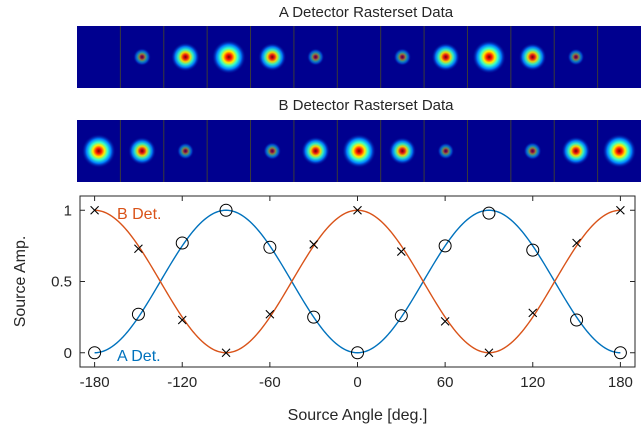  Describe the element at coordinates (270, 382) in the screenshot. I see `x-tick-label: -60` at that location.